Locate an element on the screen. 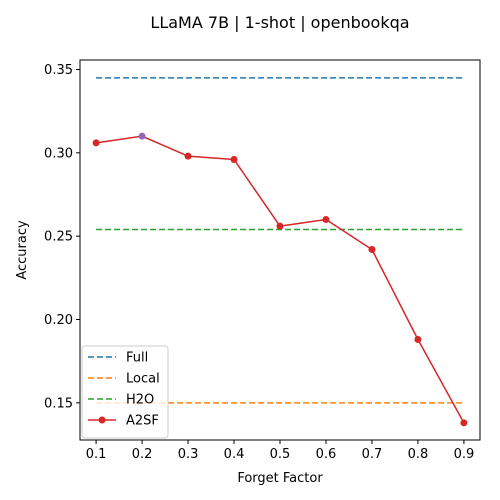 The height and width of the screenshot is (500, 500). y-tick-label: 0.15 is located at coordinates (58, 403).